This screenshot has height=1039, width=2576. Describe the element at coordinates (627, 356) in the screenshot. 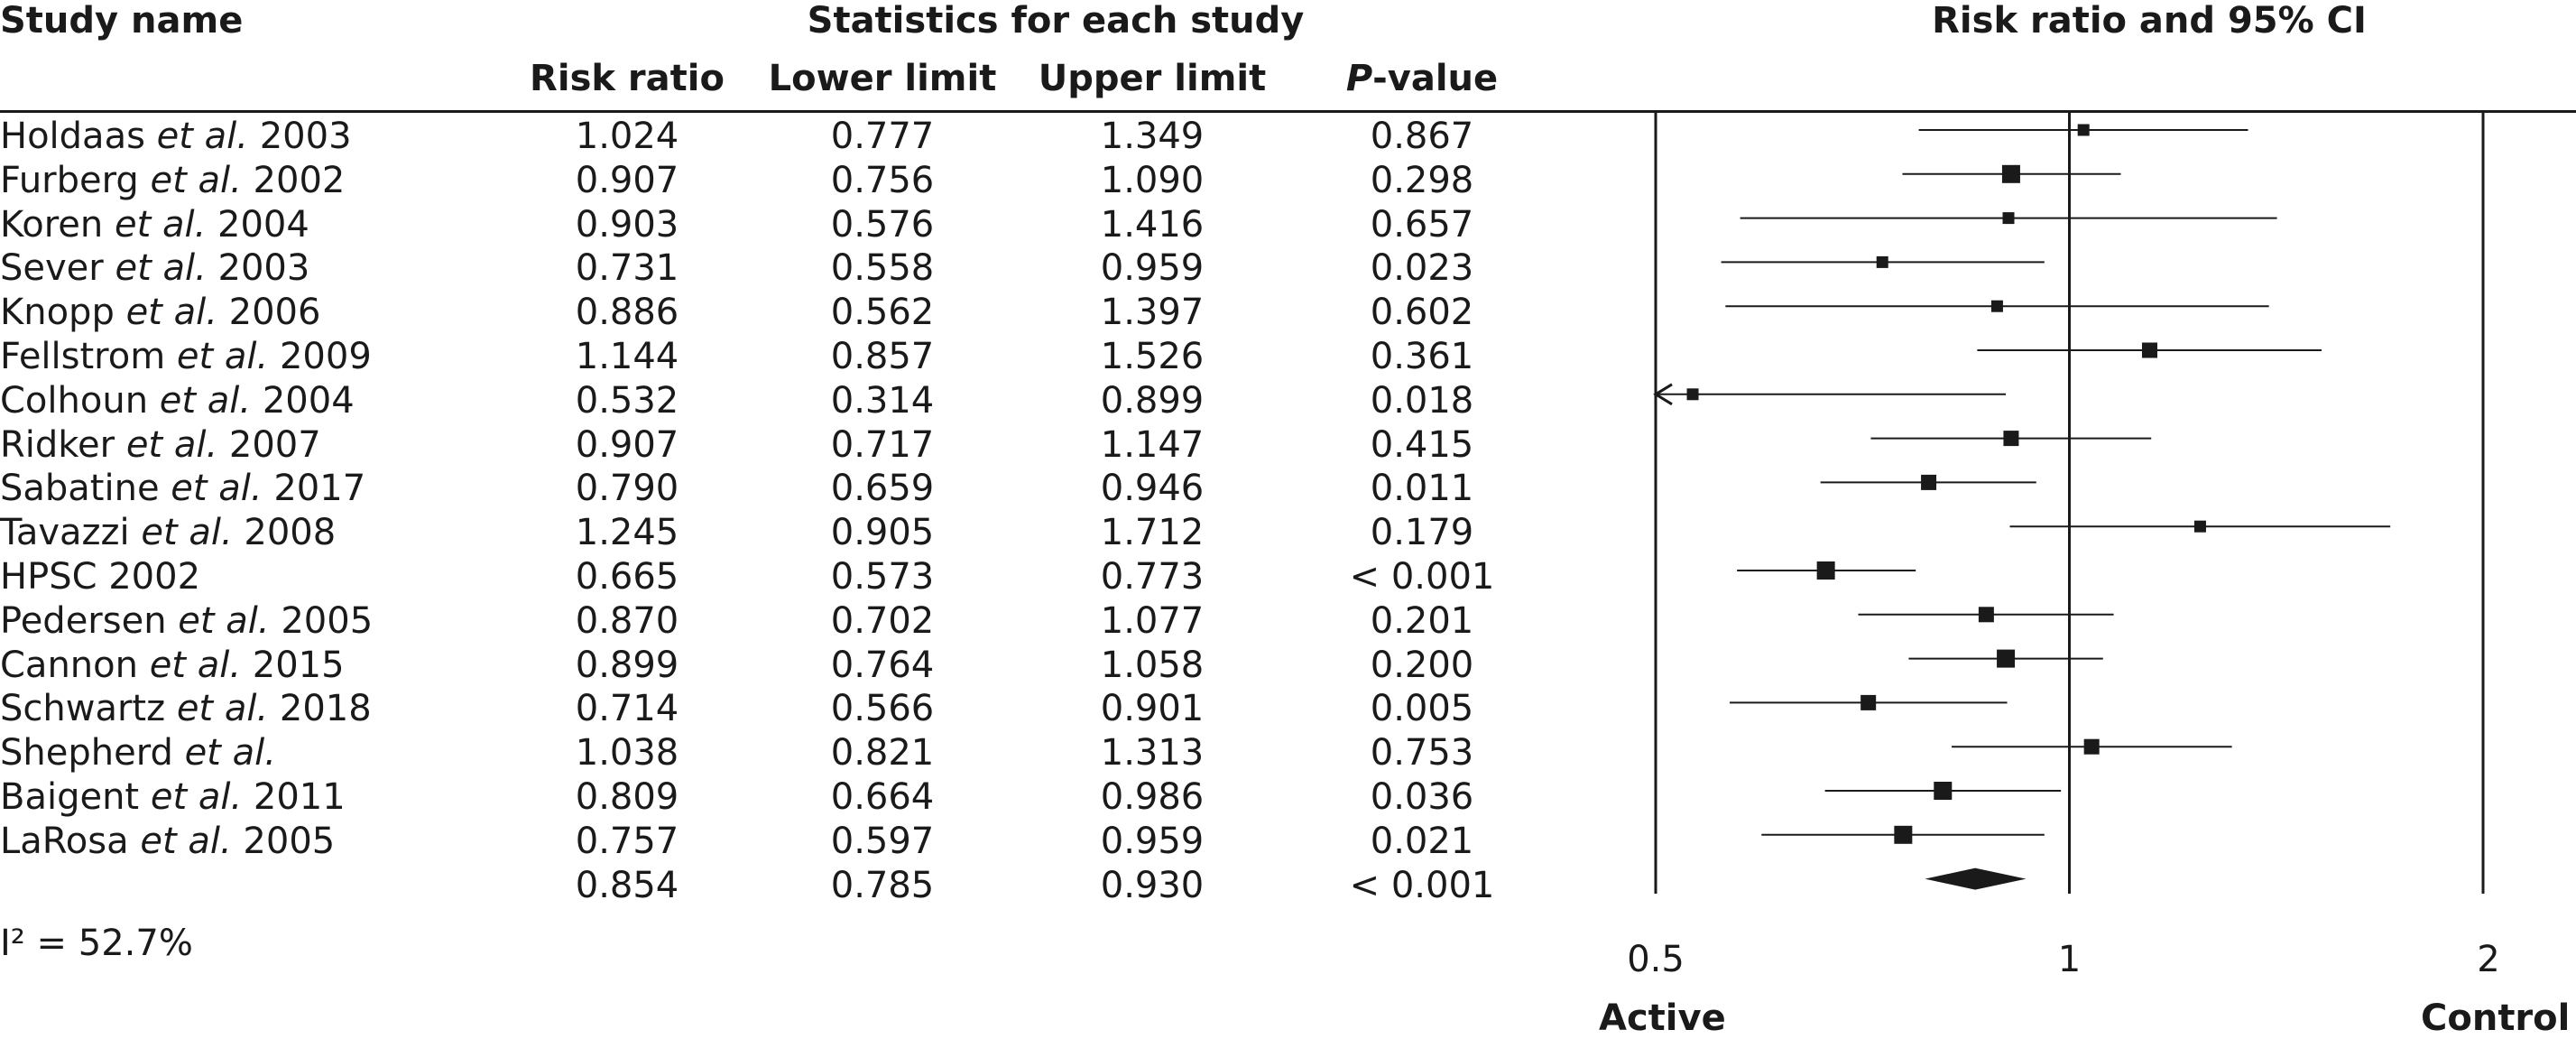

I see `risk-ratio-value: 1.144` at that location.